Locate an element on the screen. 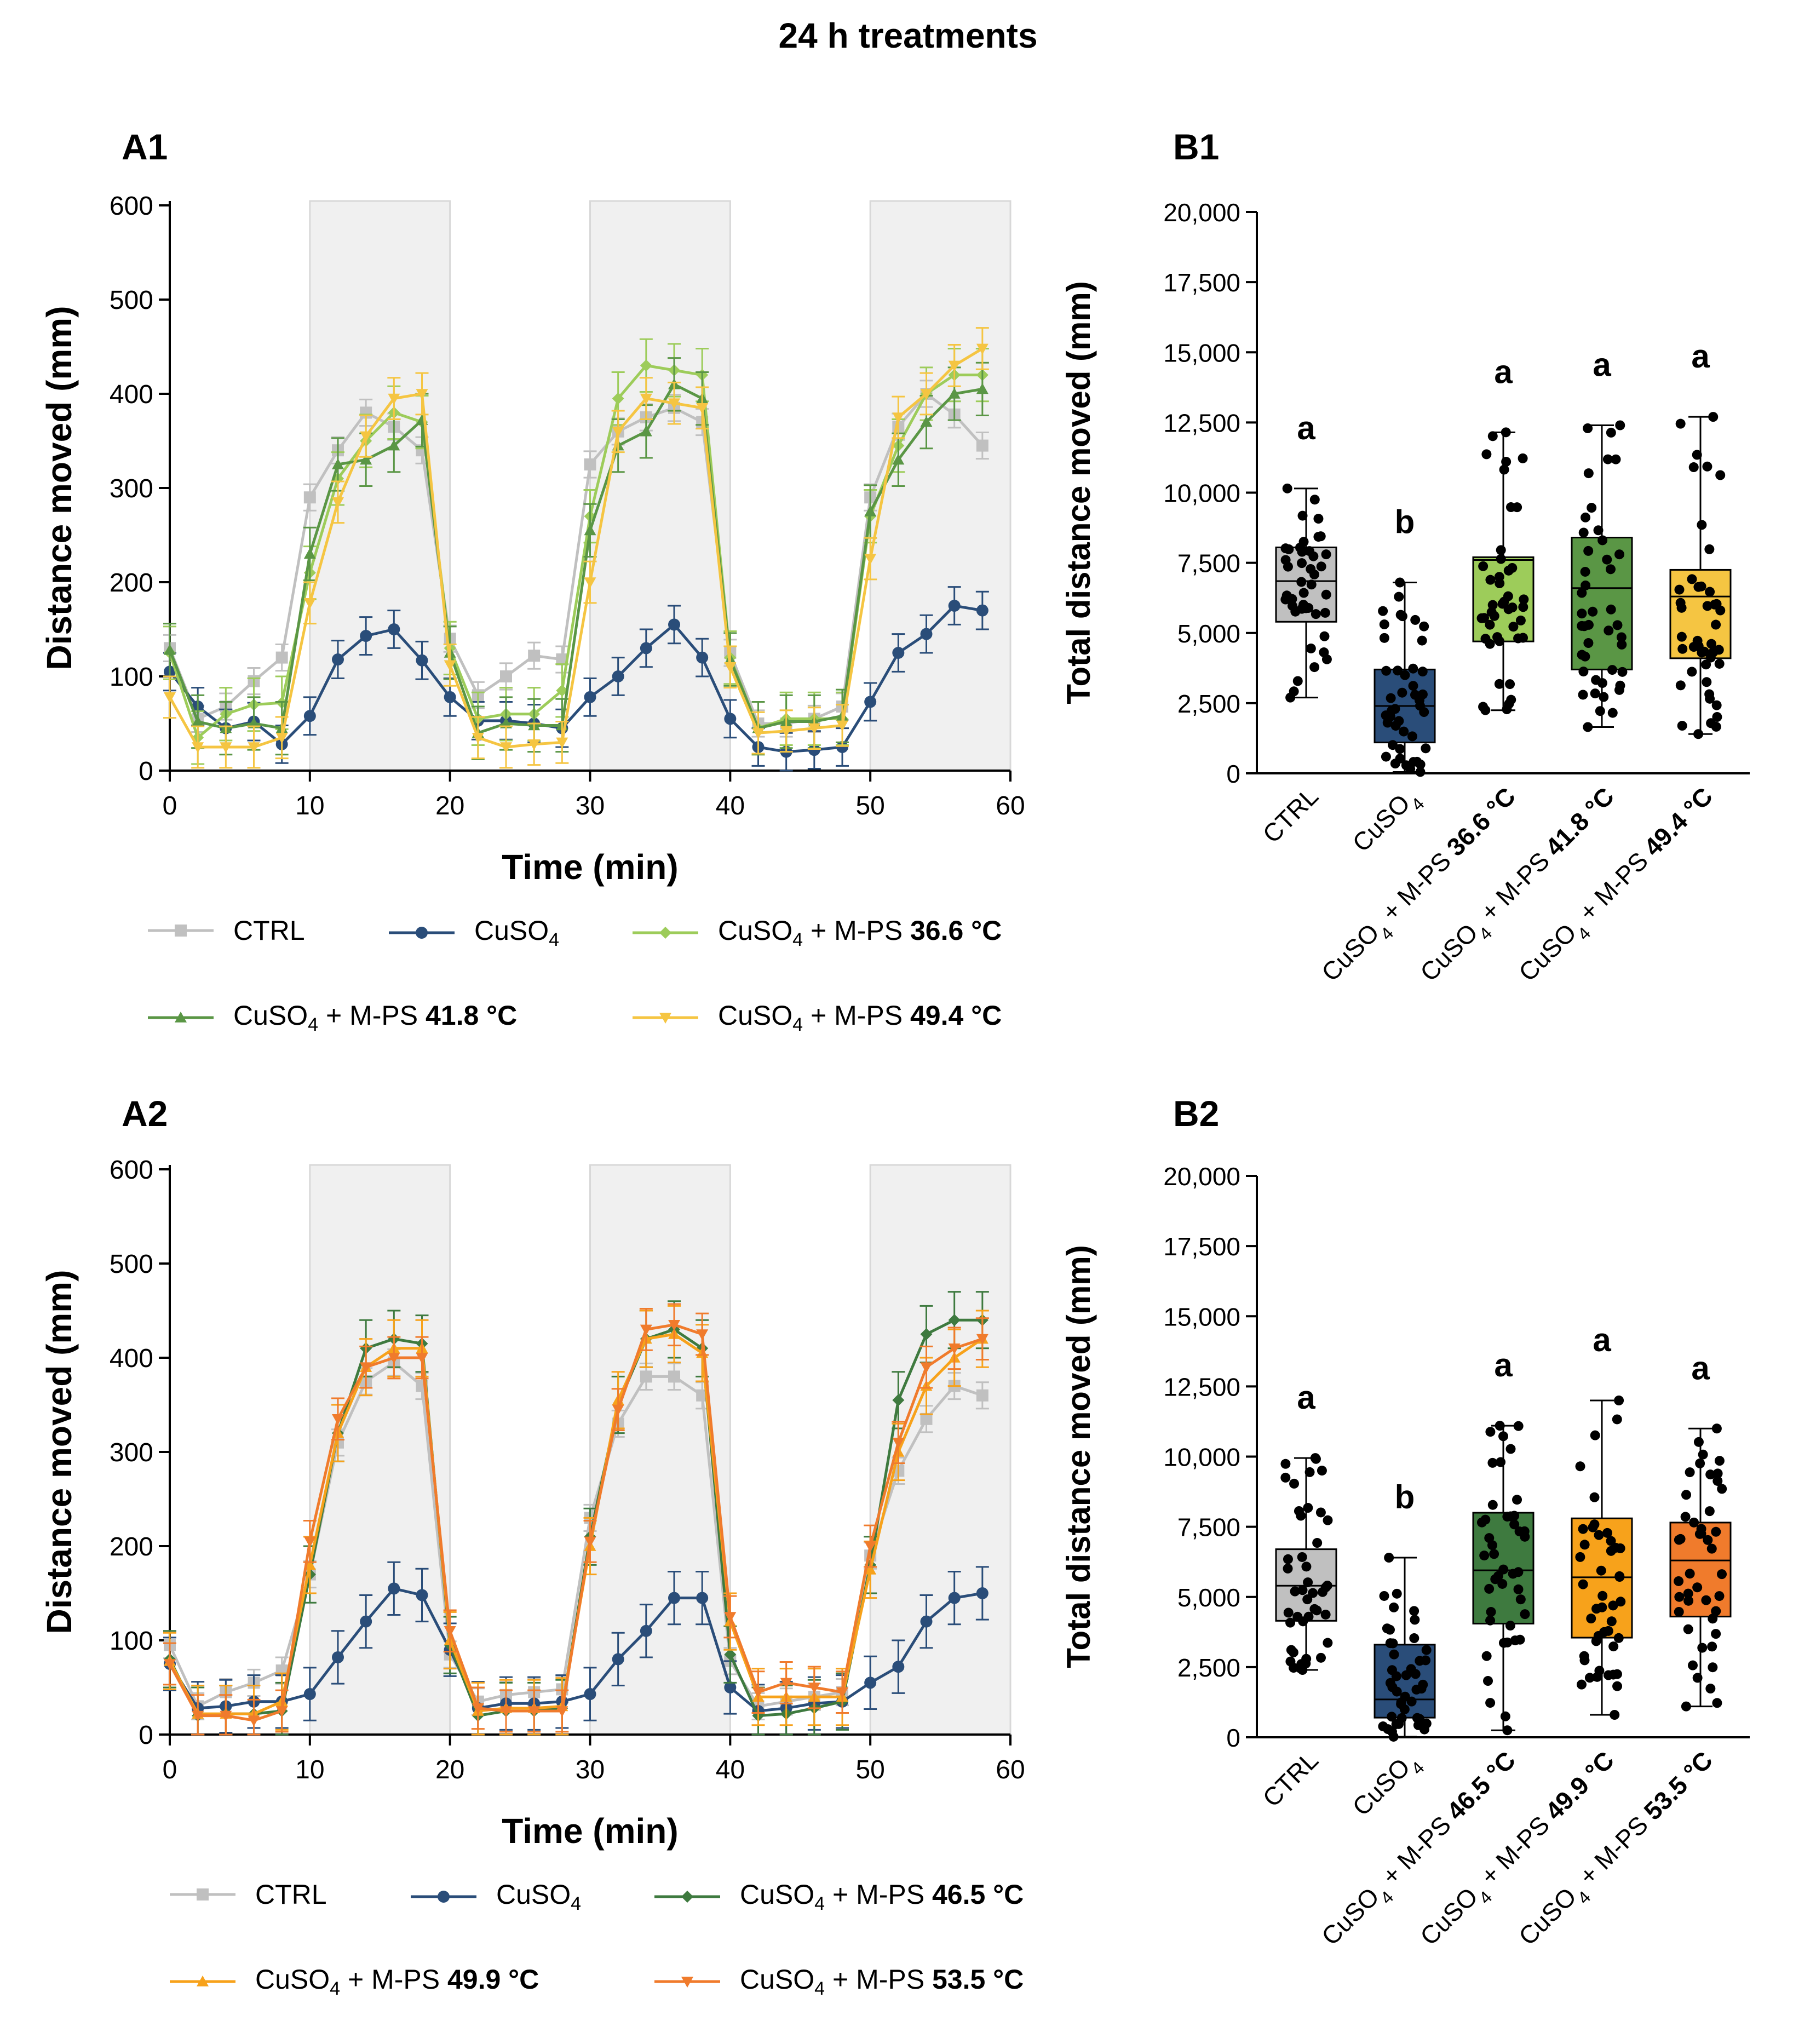 The height and width of the screenshot is (2044, 1816). x-tick-label: 30 is located at coordinates (590, 806).